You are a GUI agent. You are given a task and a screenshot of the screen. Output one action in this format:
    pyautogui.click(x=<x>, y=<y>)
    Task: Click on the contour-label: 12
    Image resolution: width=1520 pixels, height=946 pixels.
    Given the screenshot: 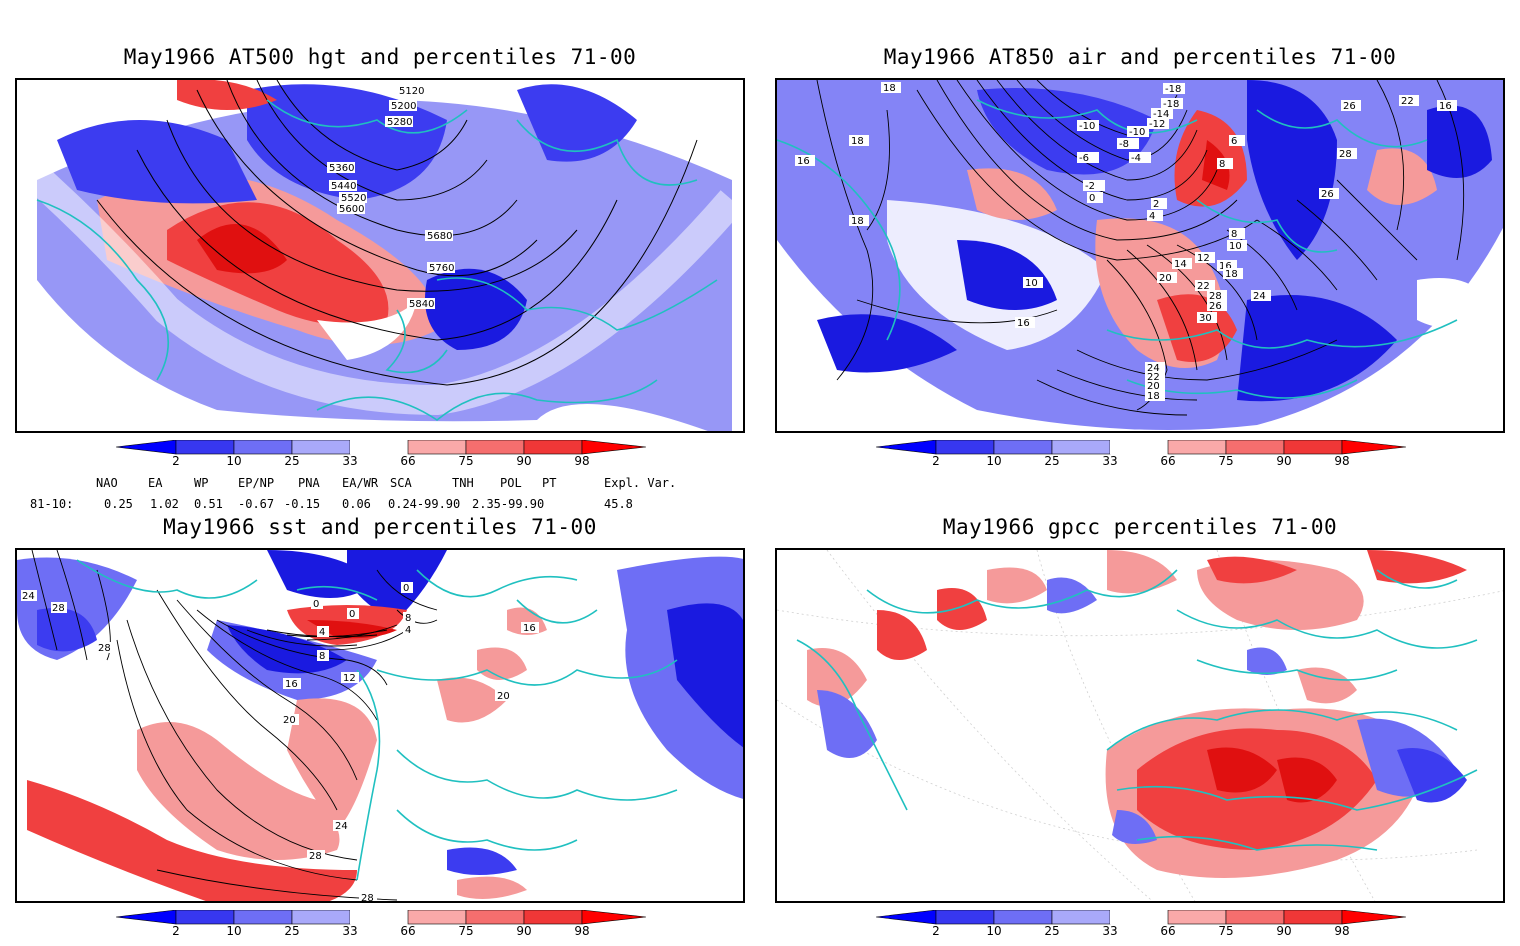 What is the action you would take?
    pyautogui.click(x=1205, y=258)
    